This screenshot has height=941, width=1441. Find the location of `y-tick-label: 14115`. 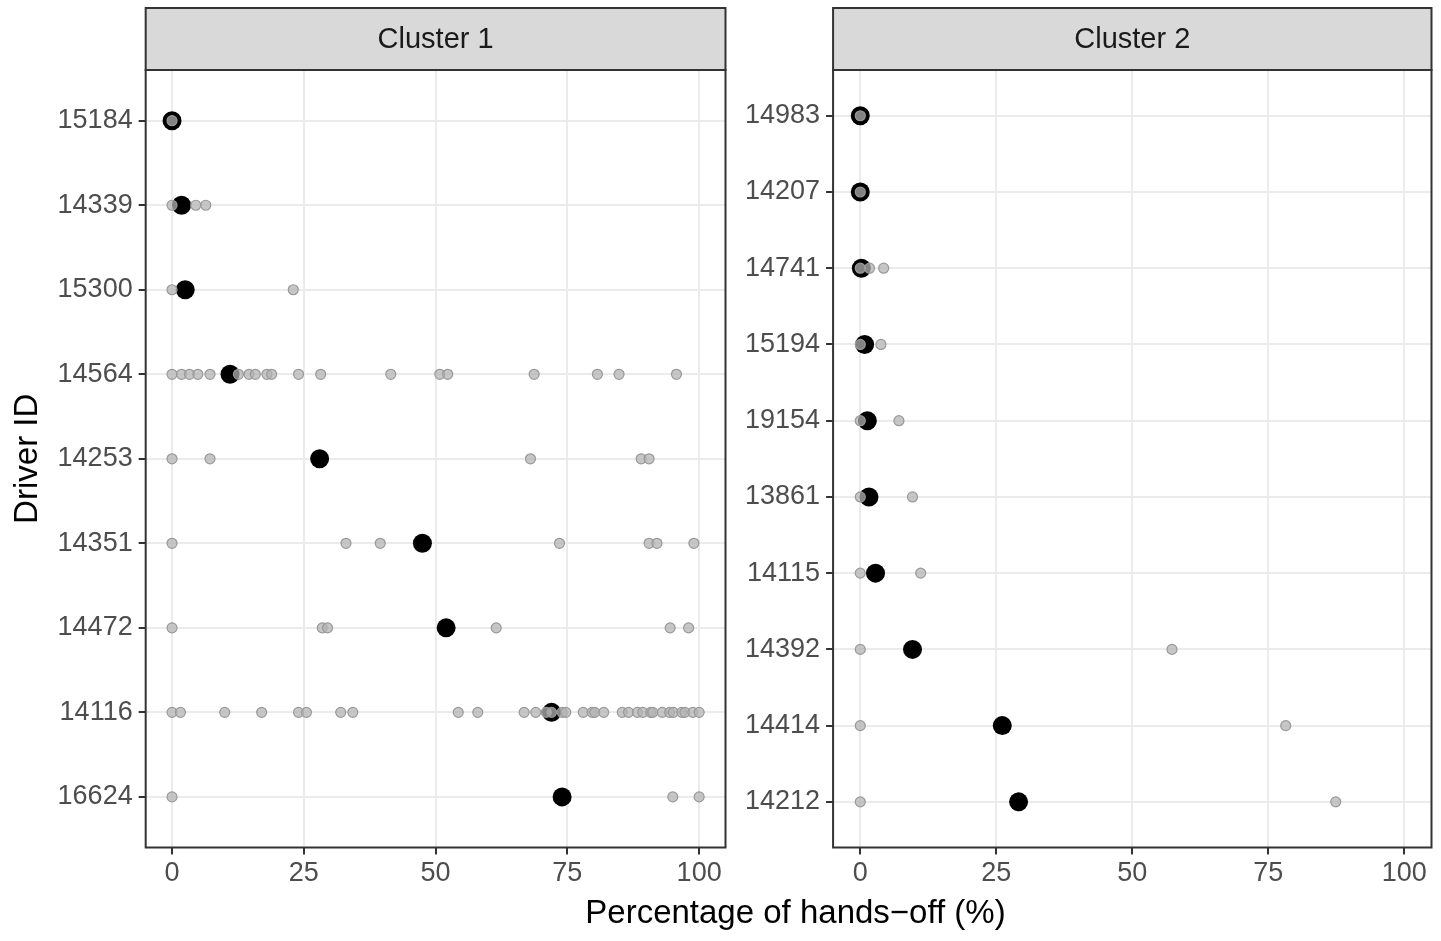

y-tick-label: 14115 is located at coordinates (784, 571).